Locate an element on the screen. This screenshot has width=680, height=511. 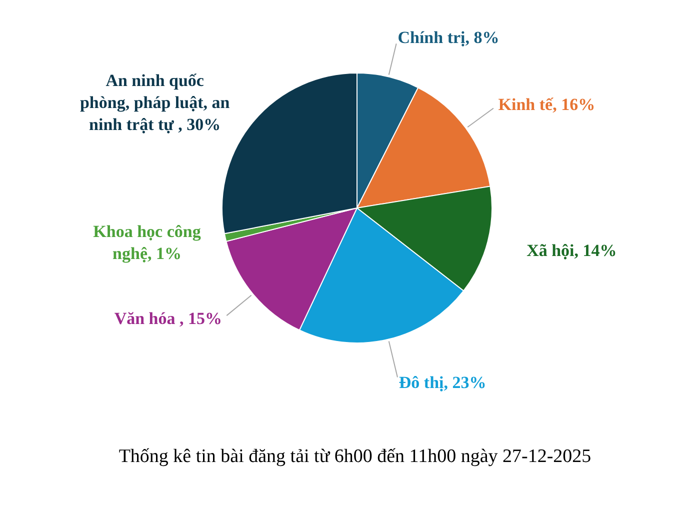
slice-label: Chính trị, 8% is located at coordinates (449, 37).